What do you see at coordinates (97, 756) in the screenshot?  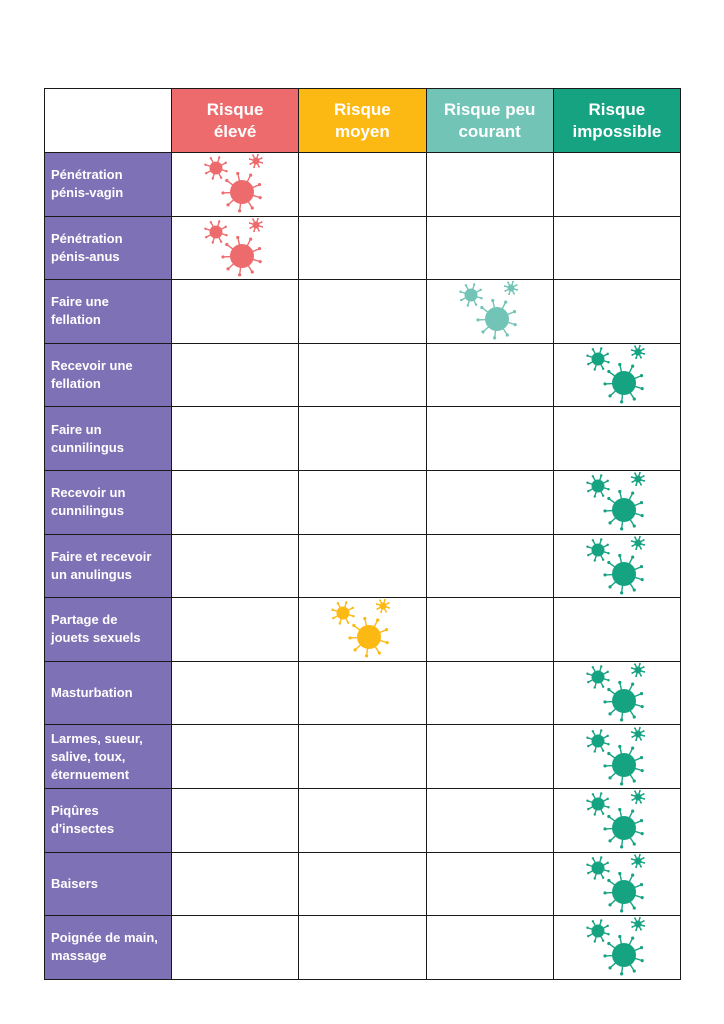 I see `row-label-text: Larmes, sueur, salive, toux, éternuement` at bounding box center [97, 756].